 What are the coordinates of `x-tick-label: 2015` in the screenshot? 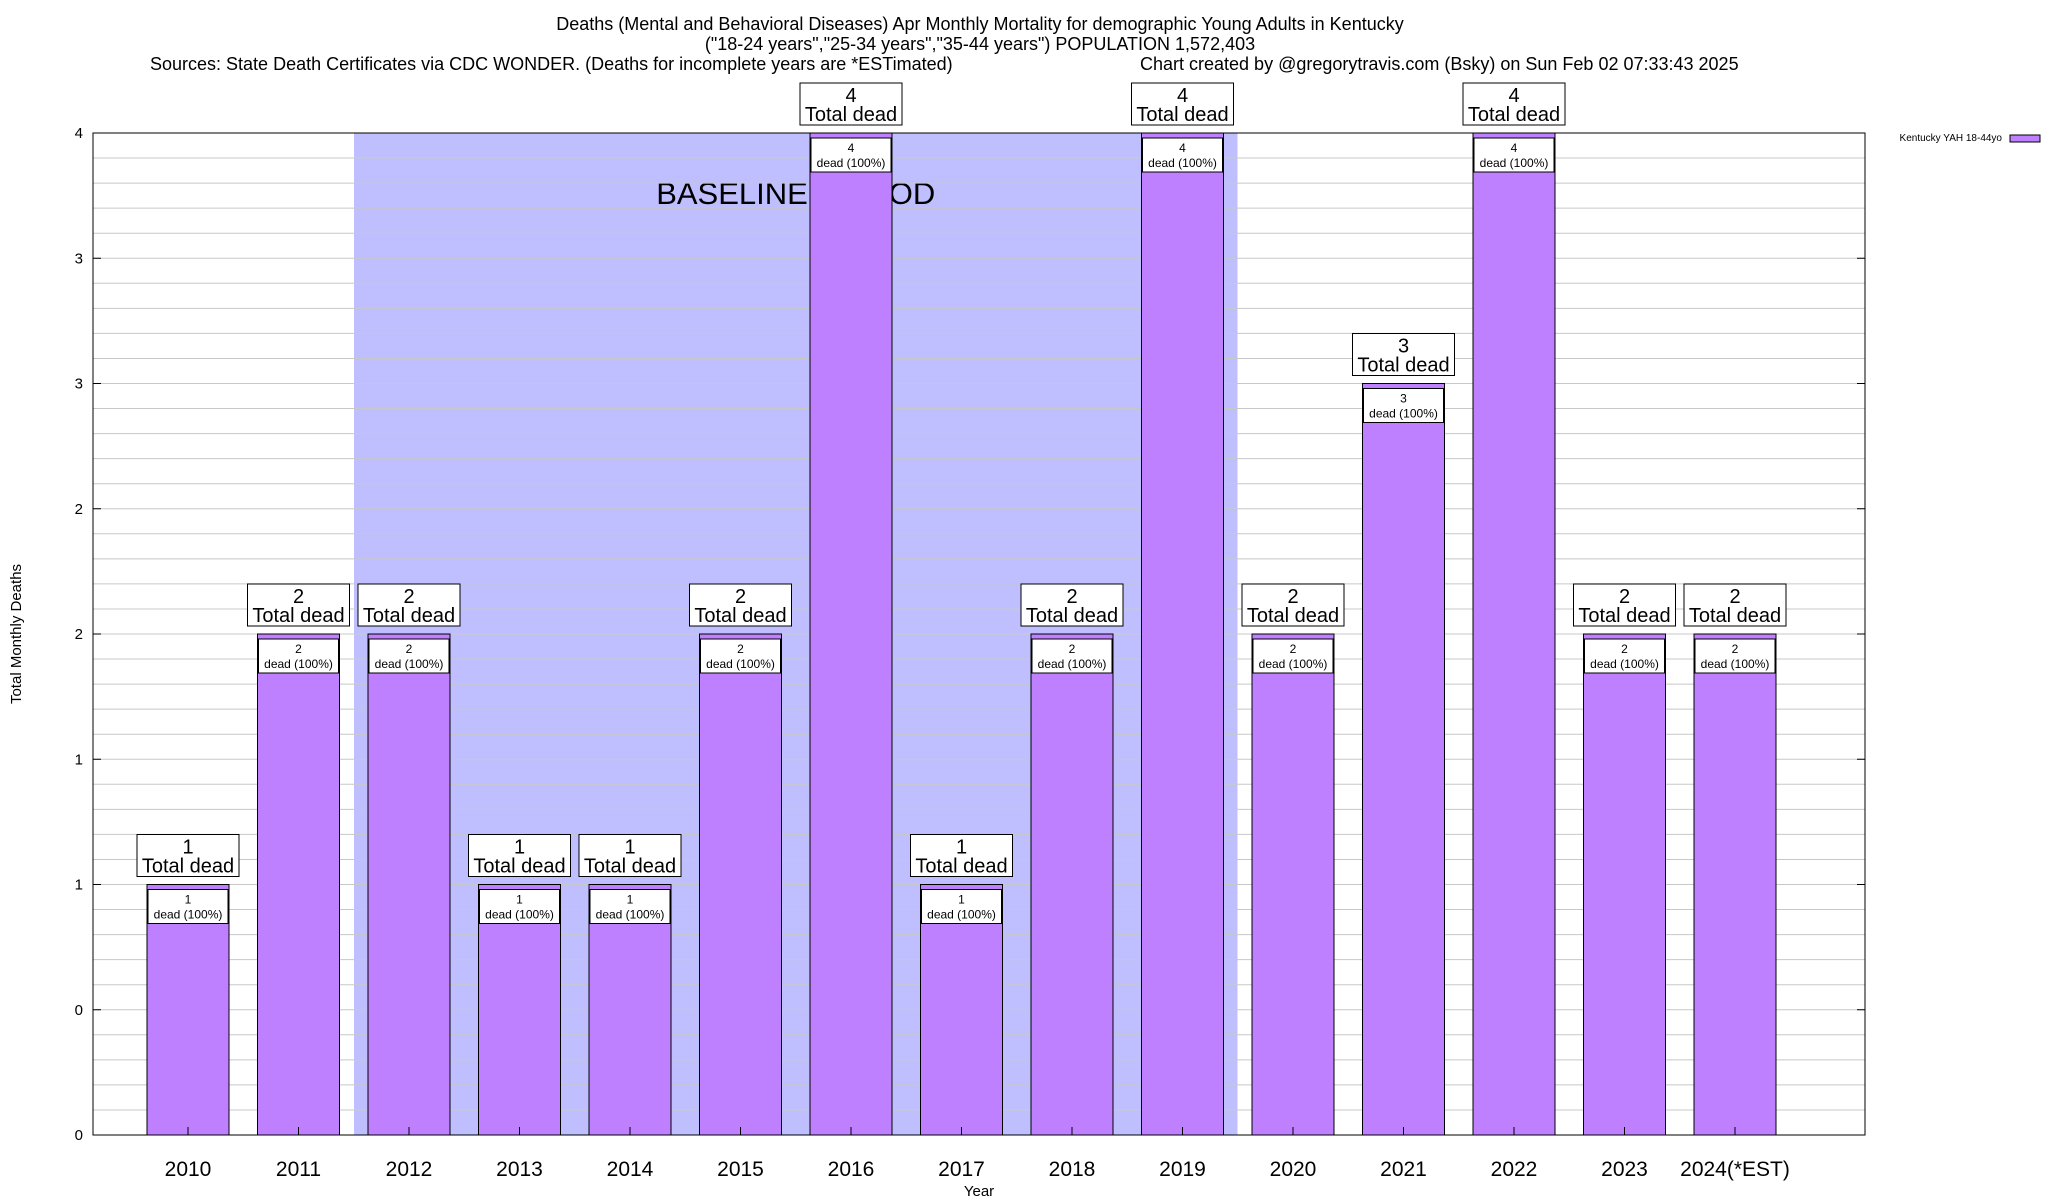 It's located at (740, 1169).